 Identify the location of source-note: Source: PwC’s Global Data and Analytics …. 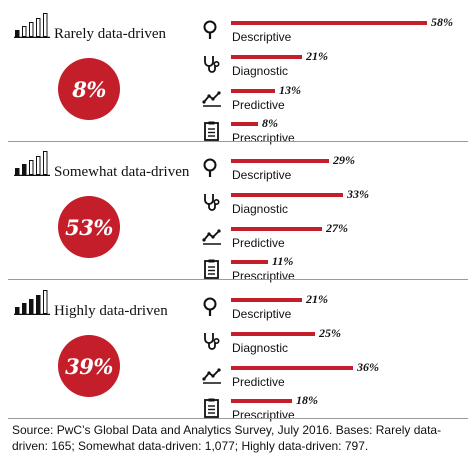
(227, 438).